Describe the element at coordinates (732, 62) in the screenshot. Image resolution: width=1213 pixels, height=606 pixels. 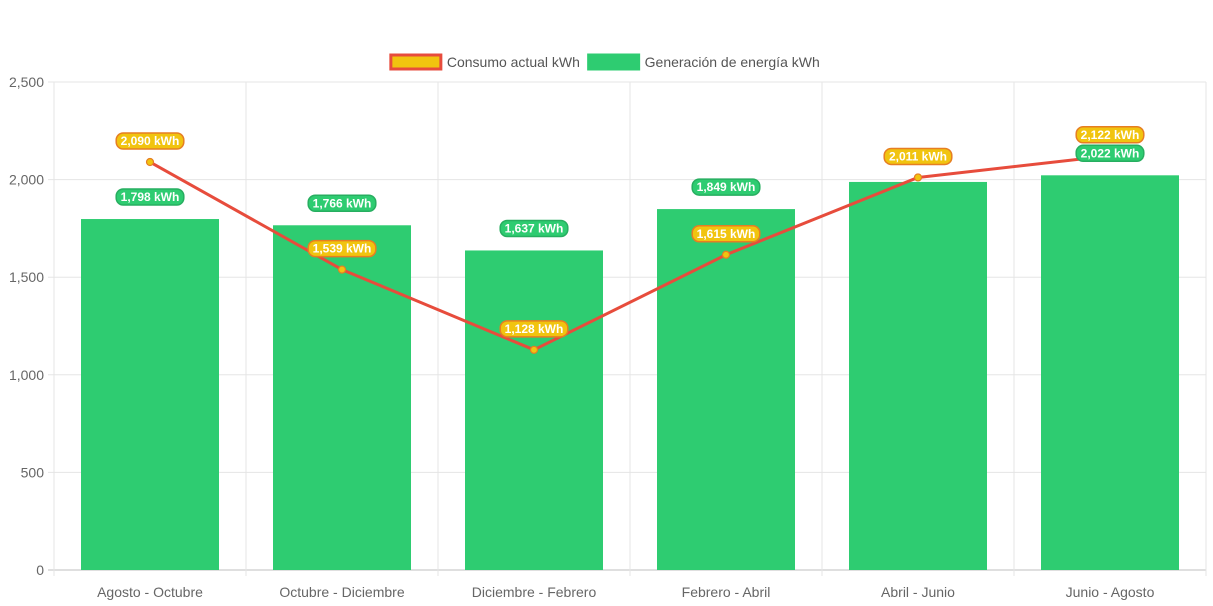
I see `legend-label: Generación de energía kWh` at that location.